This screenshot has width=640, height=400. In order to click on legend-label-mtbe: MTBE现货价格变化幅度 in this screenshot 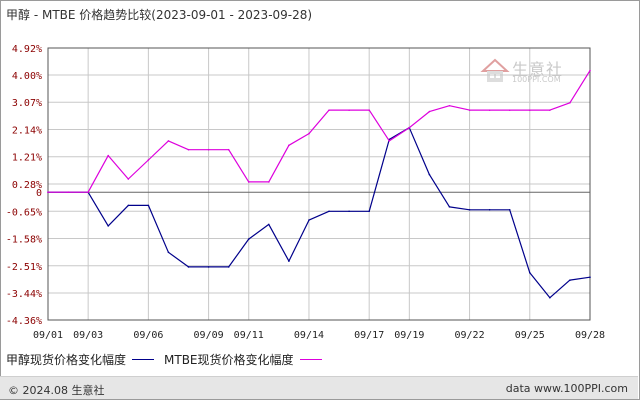, I will do `click(229, 359)`.